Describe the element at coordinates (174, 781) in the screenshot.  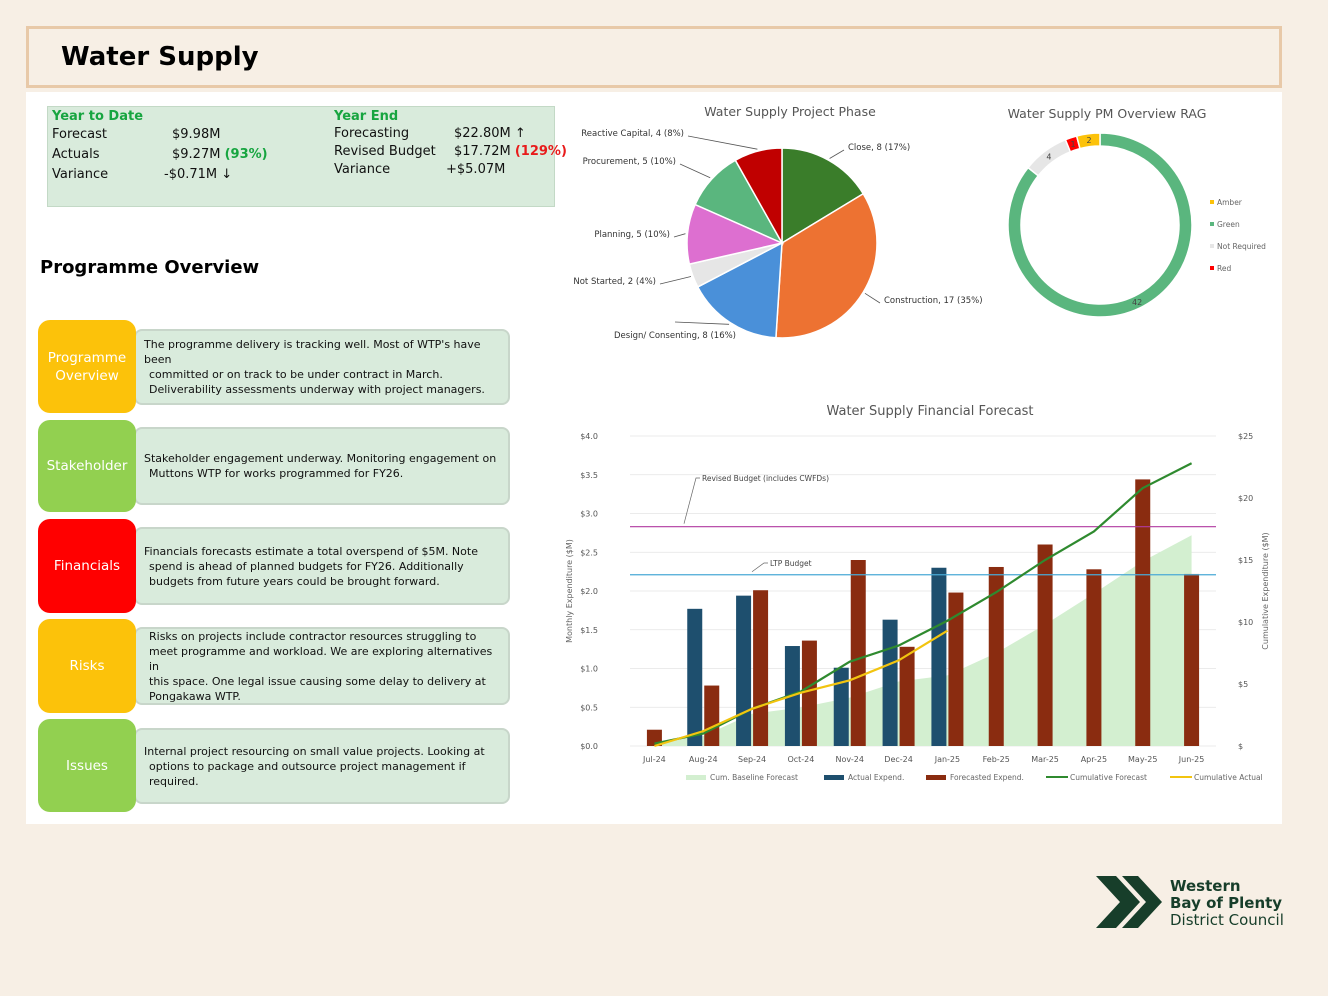
I see `card-line: required.` at that location.